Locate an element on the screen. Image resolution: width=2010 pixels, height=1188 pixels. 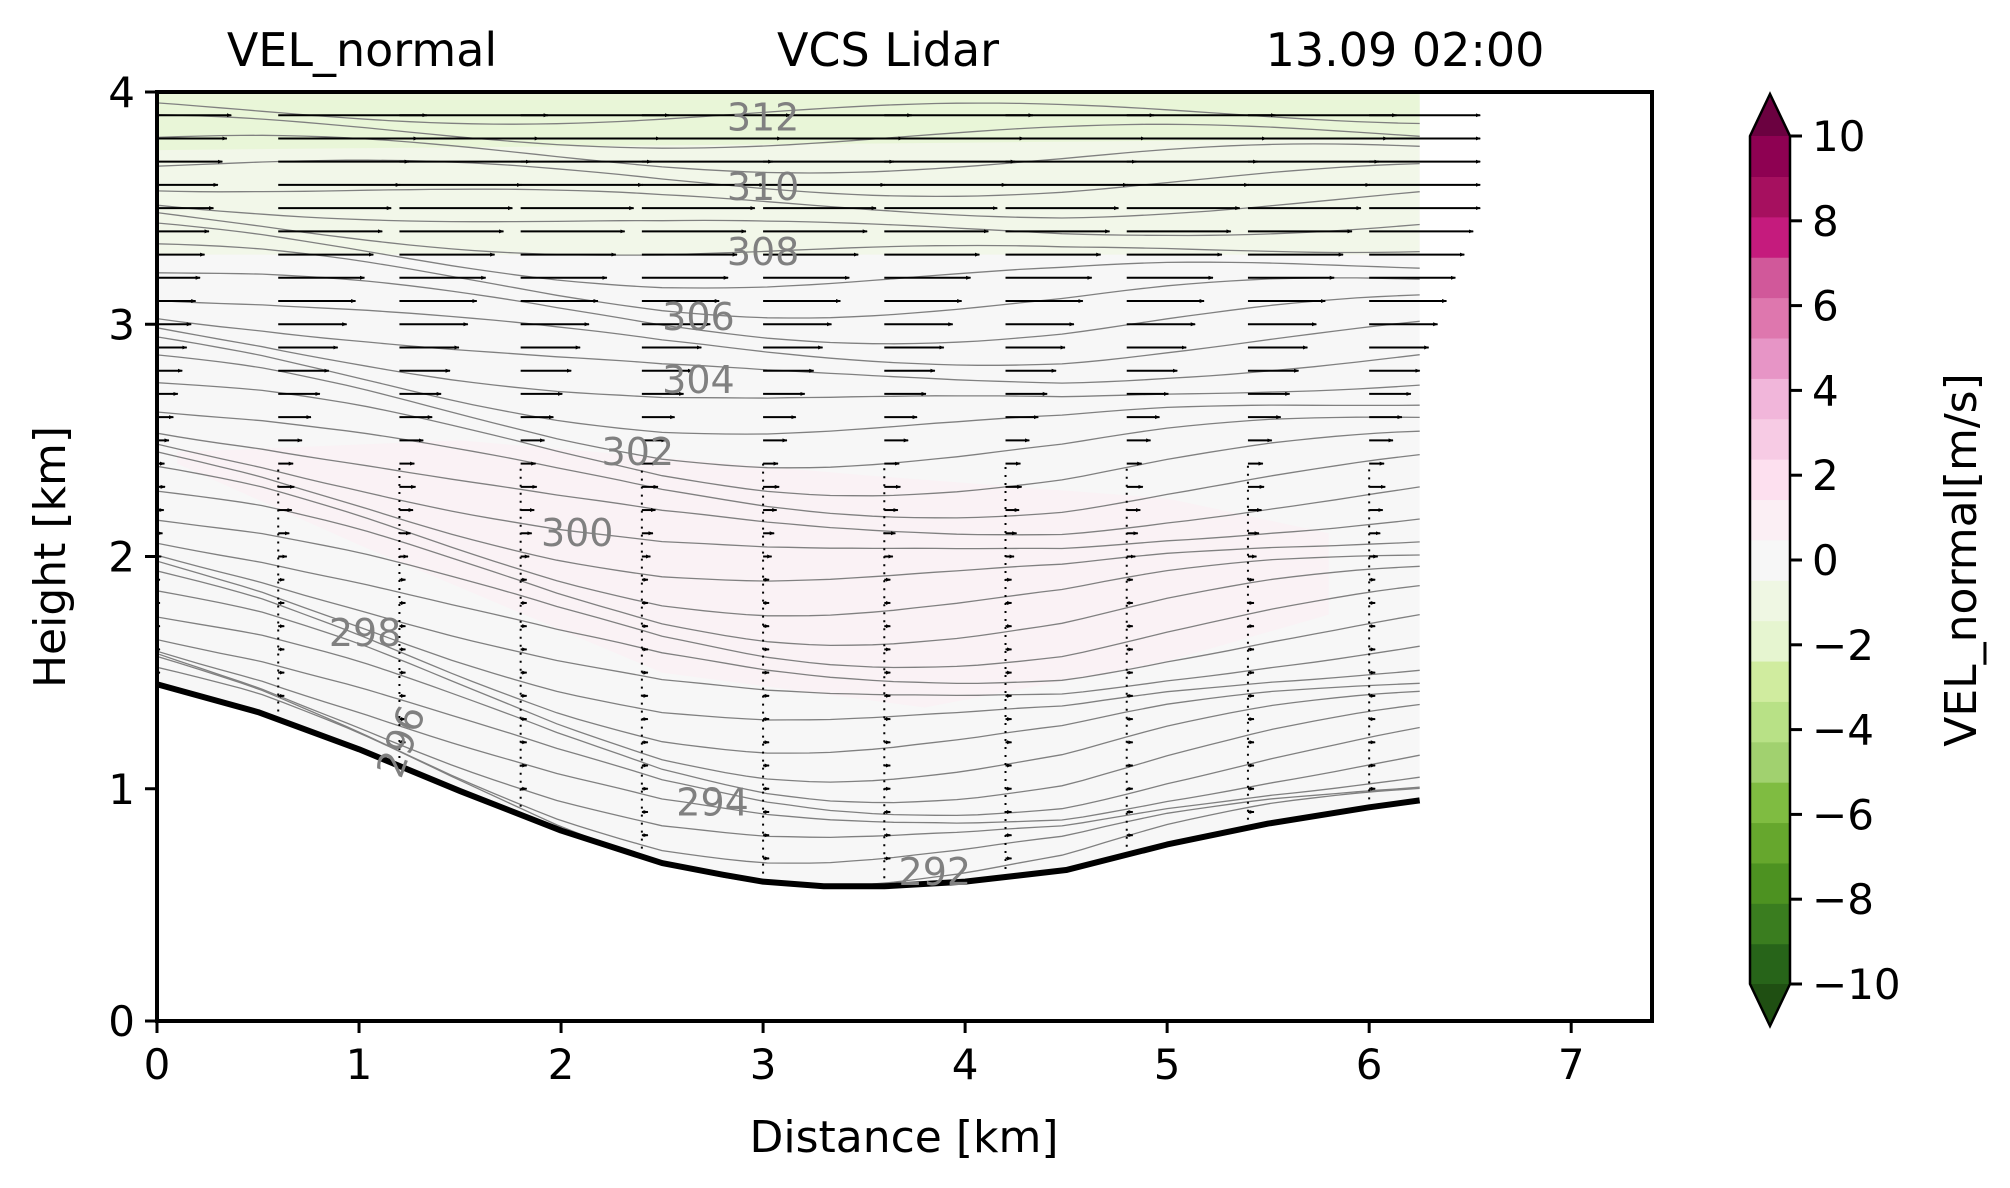
y-tick-label-2: 2 is located at coordinates (121, 557).